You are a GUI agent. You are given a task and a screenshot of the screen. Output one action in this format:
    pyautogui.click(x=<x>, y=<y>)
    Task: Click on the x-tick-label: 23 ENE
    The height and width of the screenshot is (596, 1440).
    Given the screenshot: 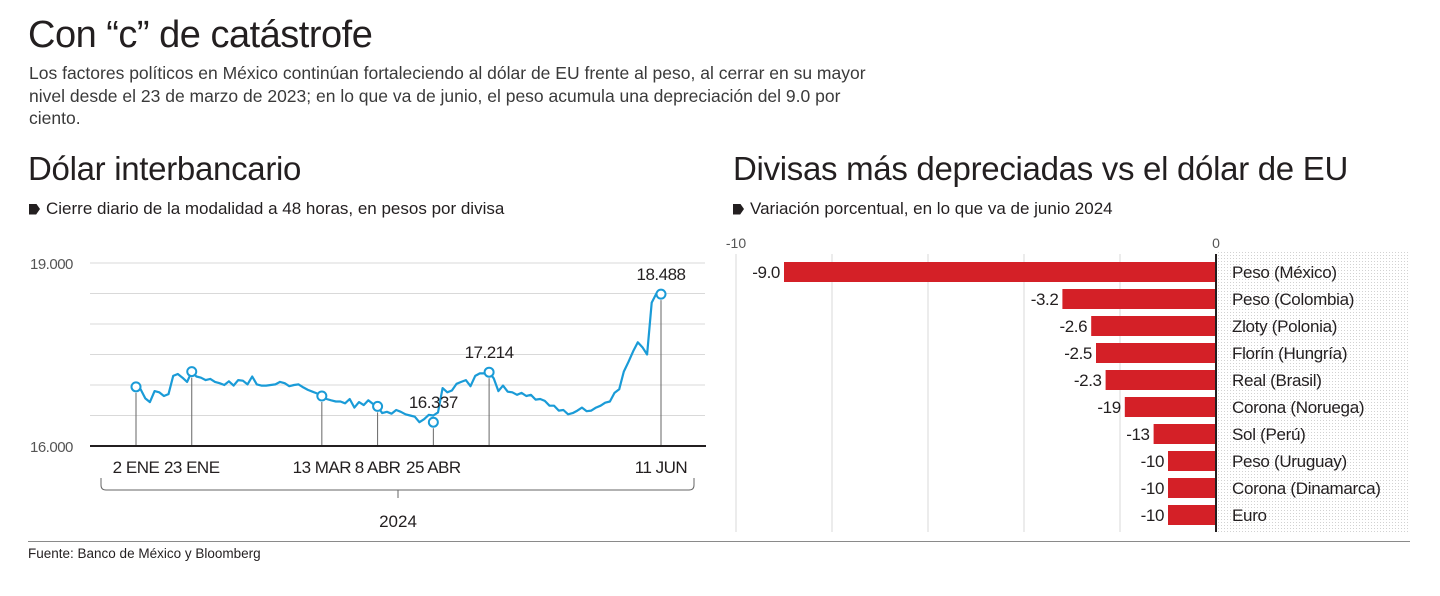 What is the action you would take?
    pyautogui.click(x=192, y=467)
    